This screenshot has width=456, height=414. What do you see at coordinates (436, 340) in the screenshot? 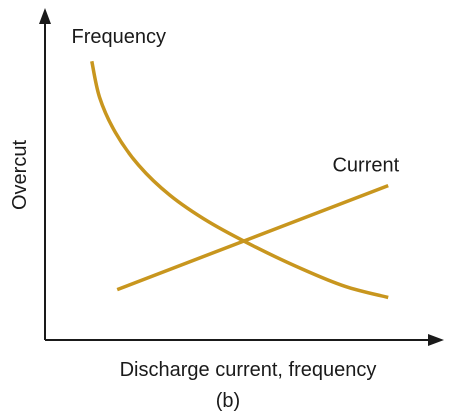
I see `x-axis-arrow` at bounding box center [436, 340].